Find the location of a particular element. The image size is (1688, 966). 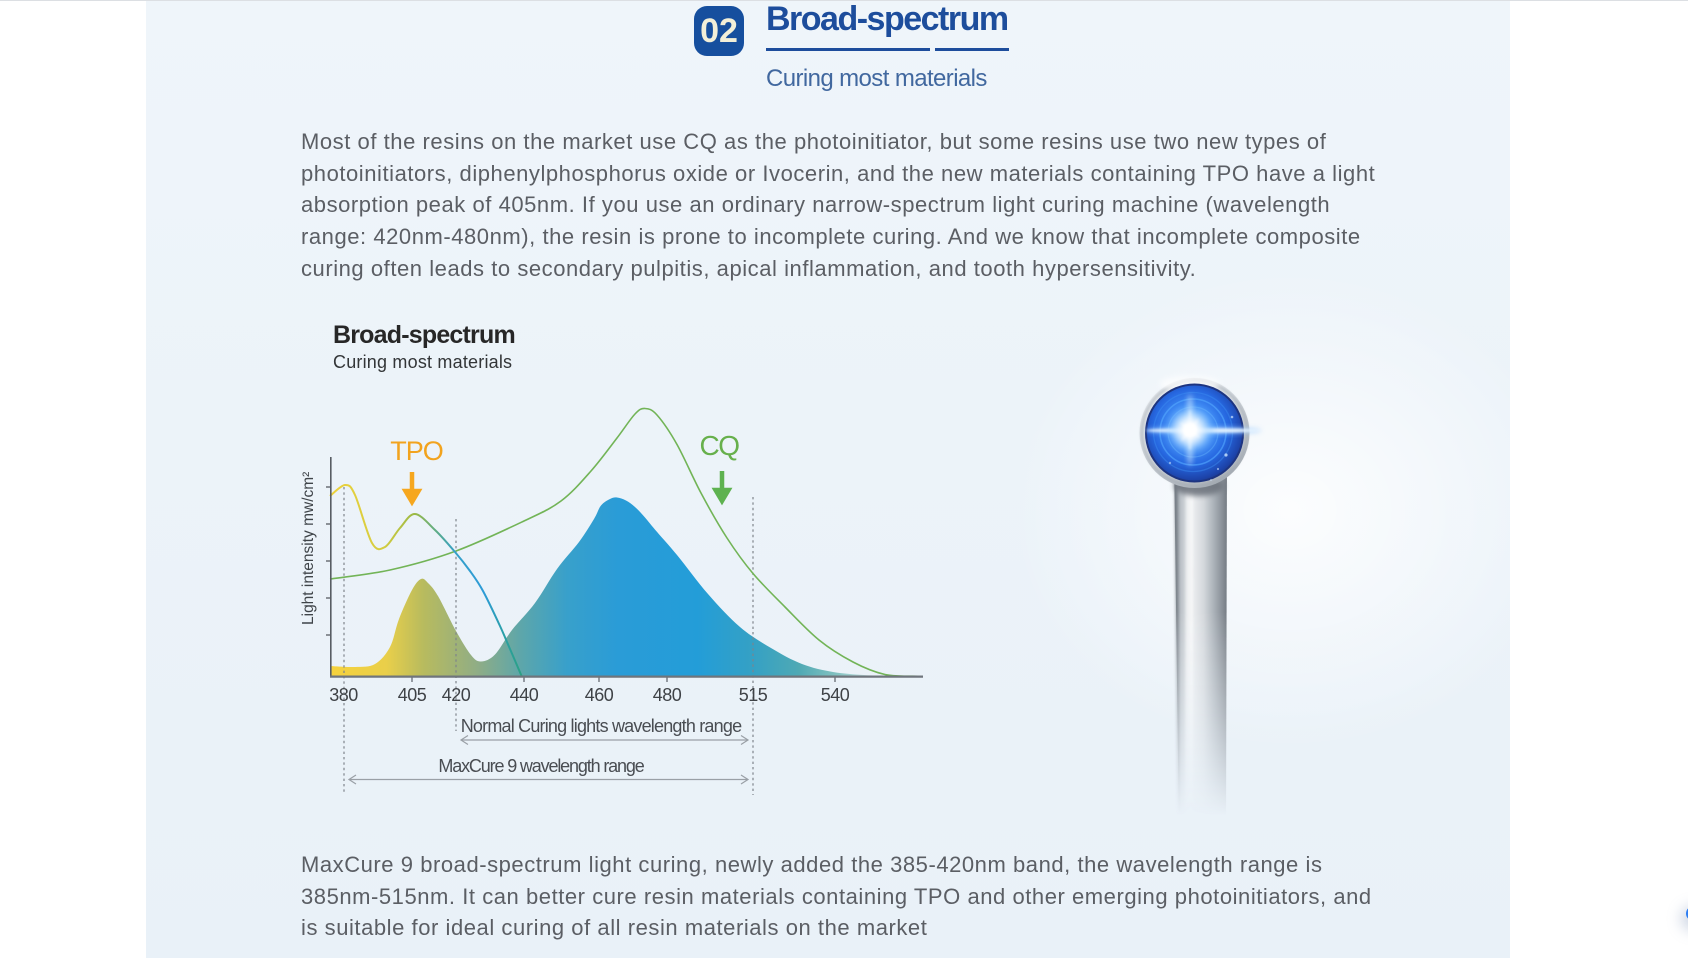

svg-text: Light intensity mw/cm² is located at coordinates (308, 548).